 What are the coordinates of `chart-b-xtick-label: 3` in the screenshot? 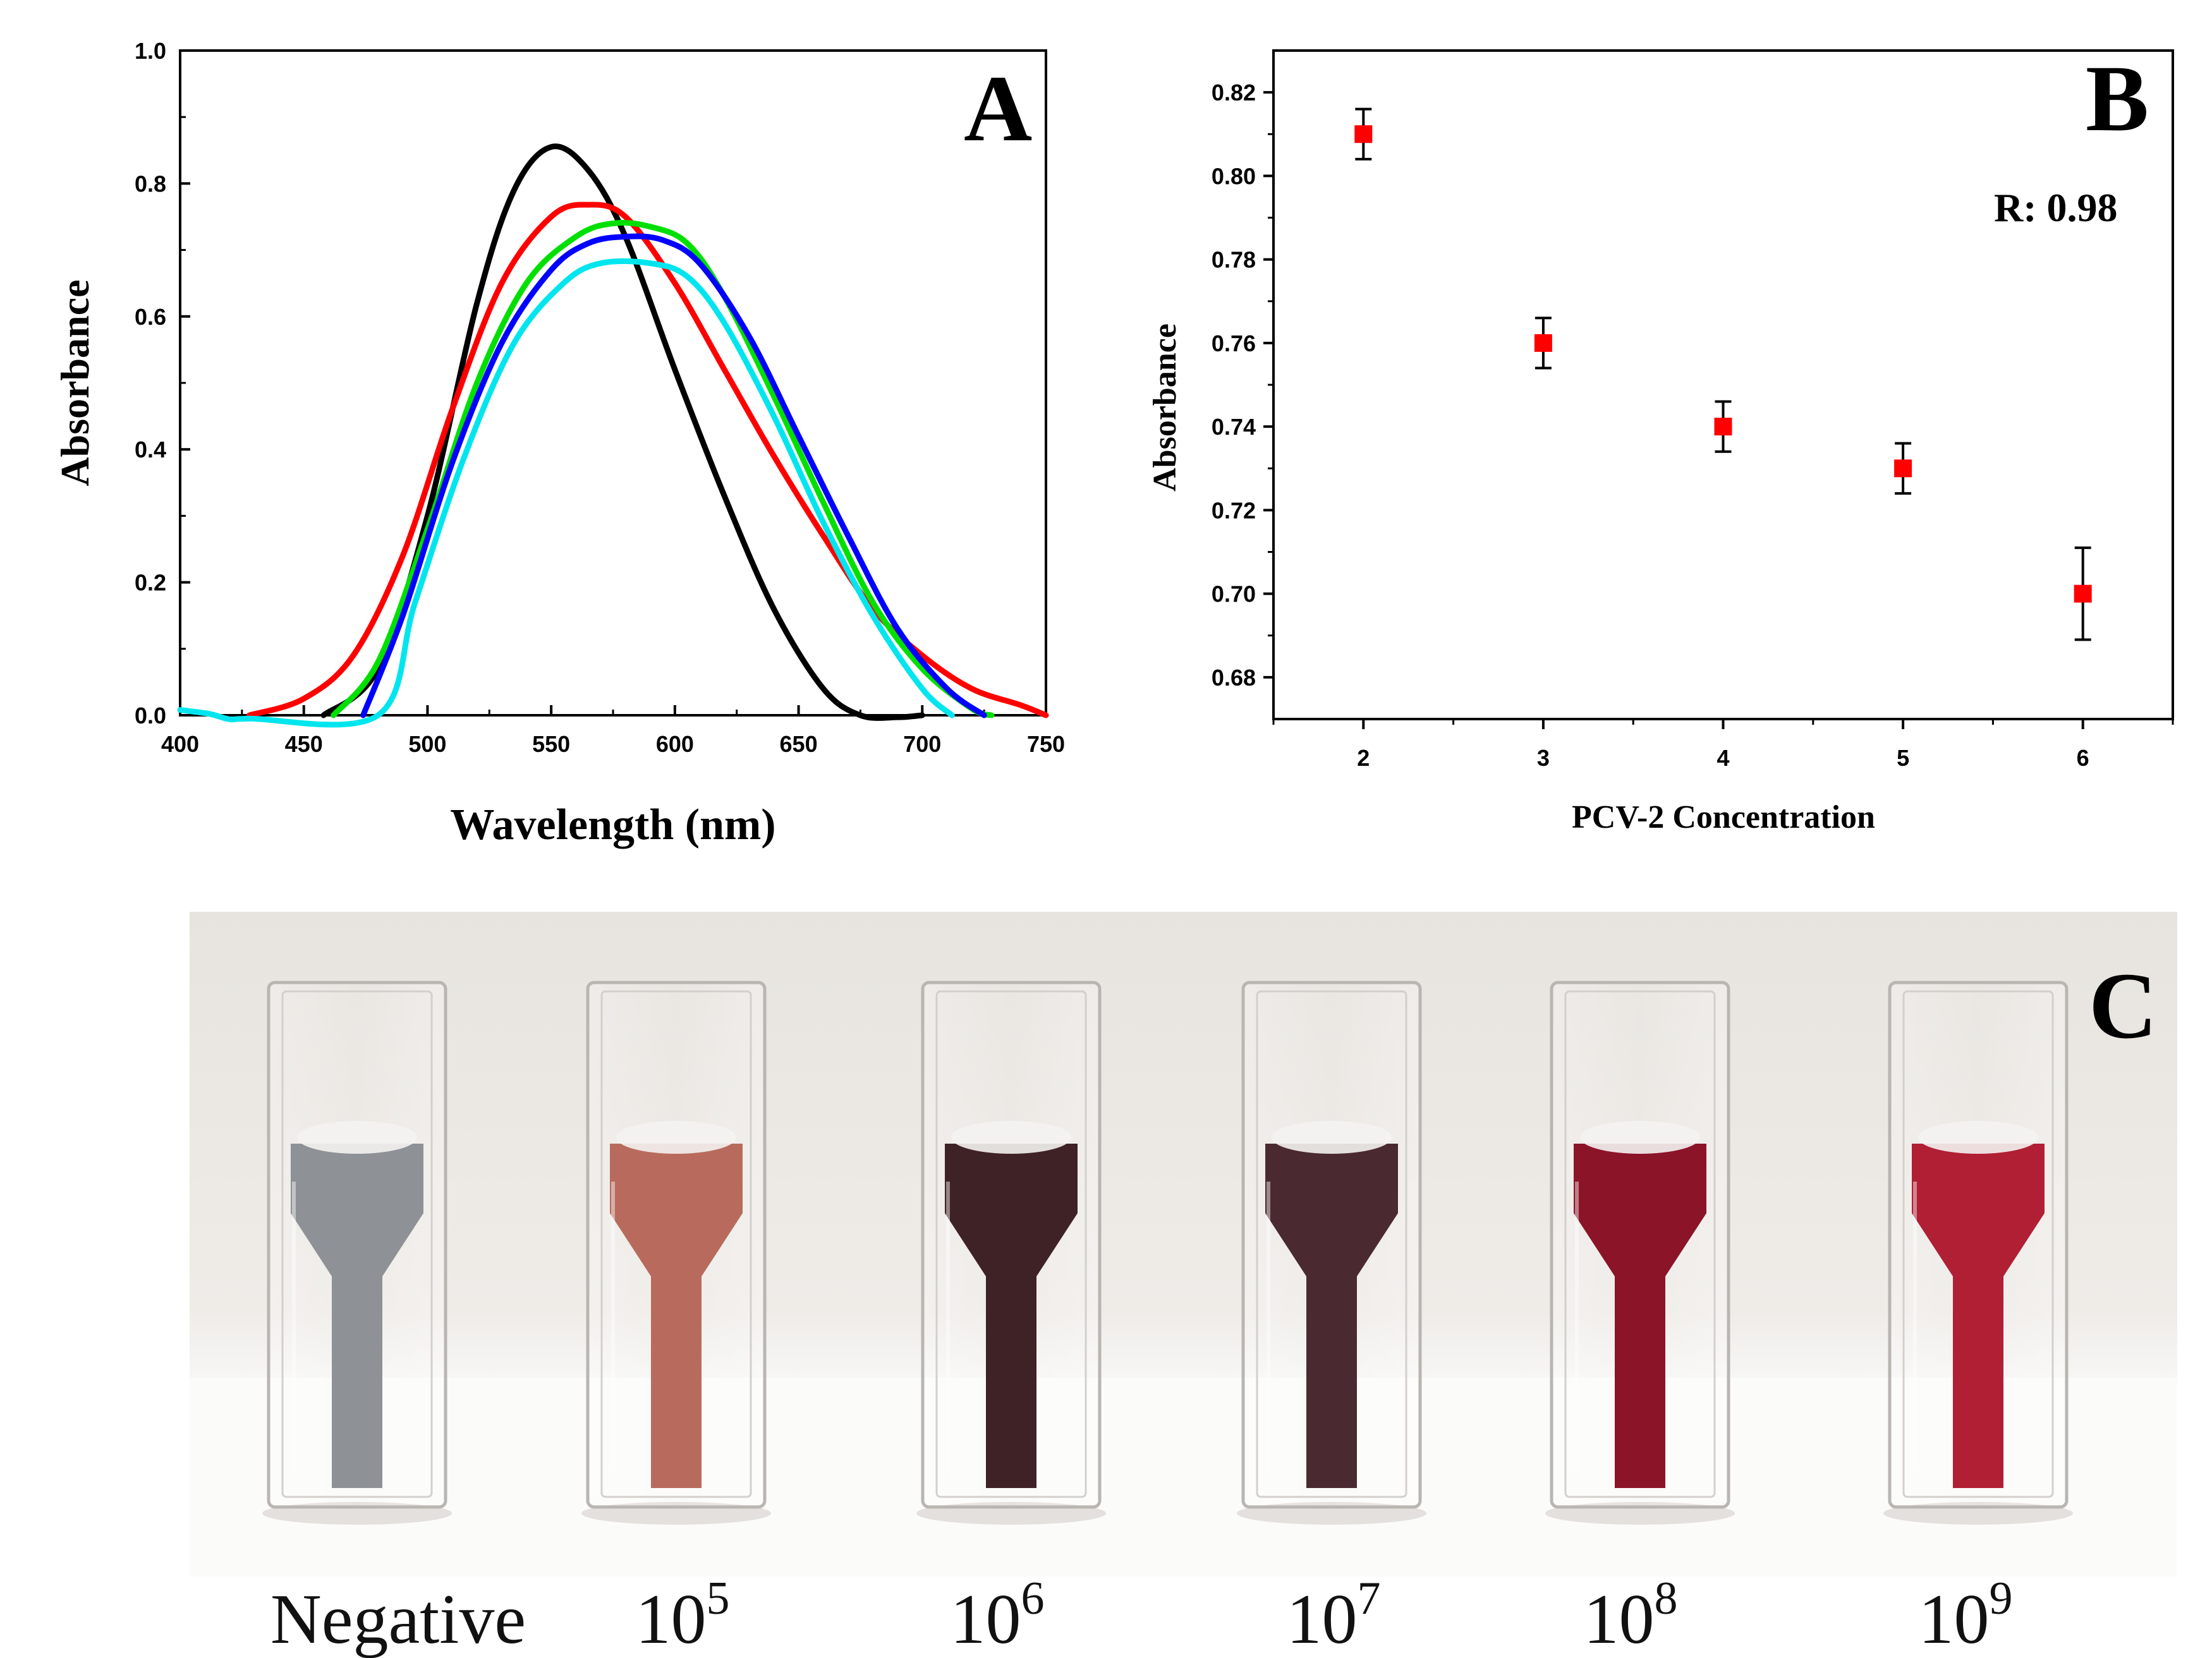 It's located at (1543, 758).